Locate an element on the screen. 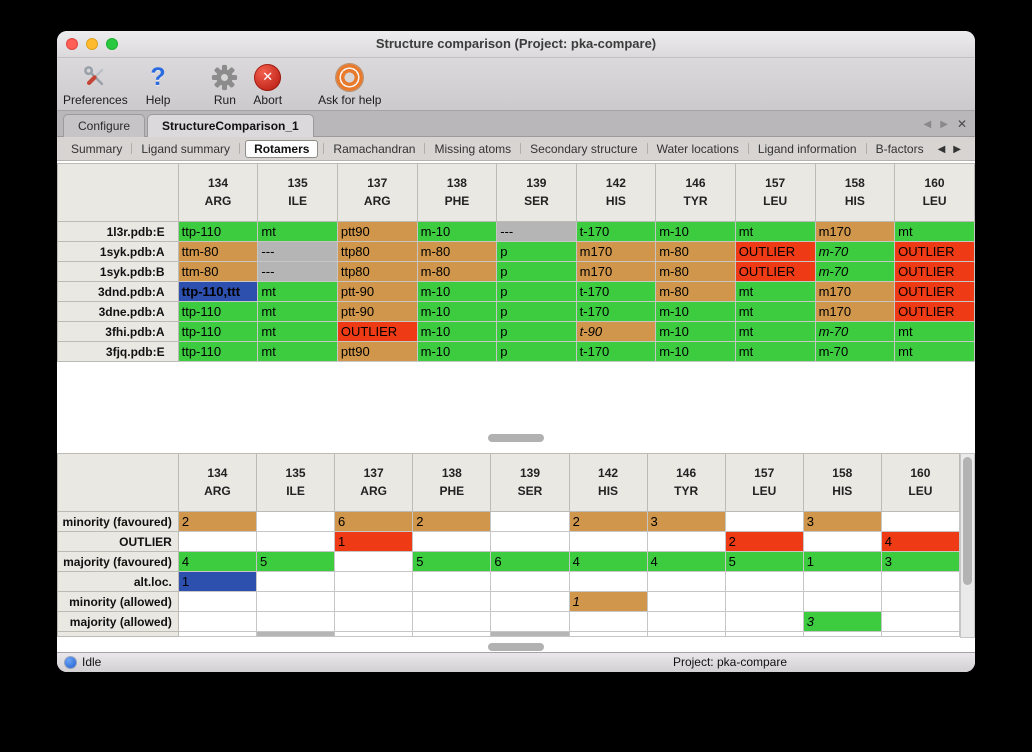  row-header-1syk-pdb-a: 1syk.pdb:A is located at coordinates (118, 251).